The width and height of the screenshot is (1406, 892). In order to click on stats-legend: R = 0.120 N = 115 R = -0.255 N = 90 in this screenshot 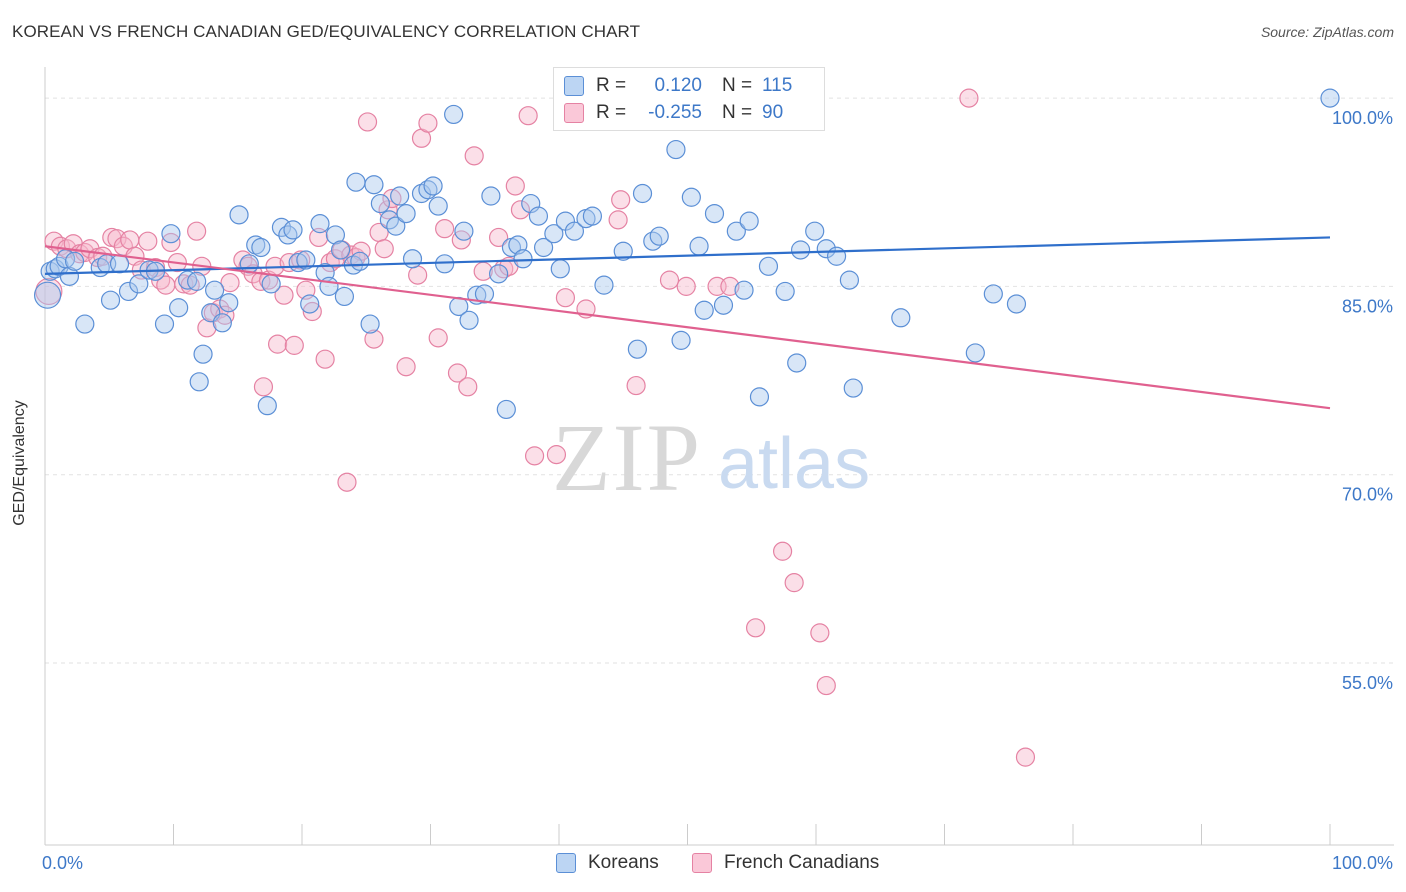, I will do `click(689, 99)`.